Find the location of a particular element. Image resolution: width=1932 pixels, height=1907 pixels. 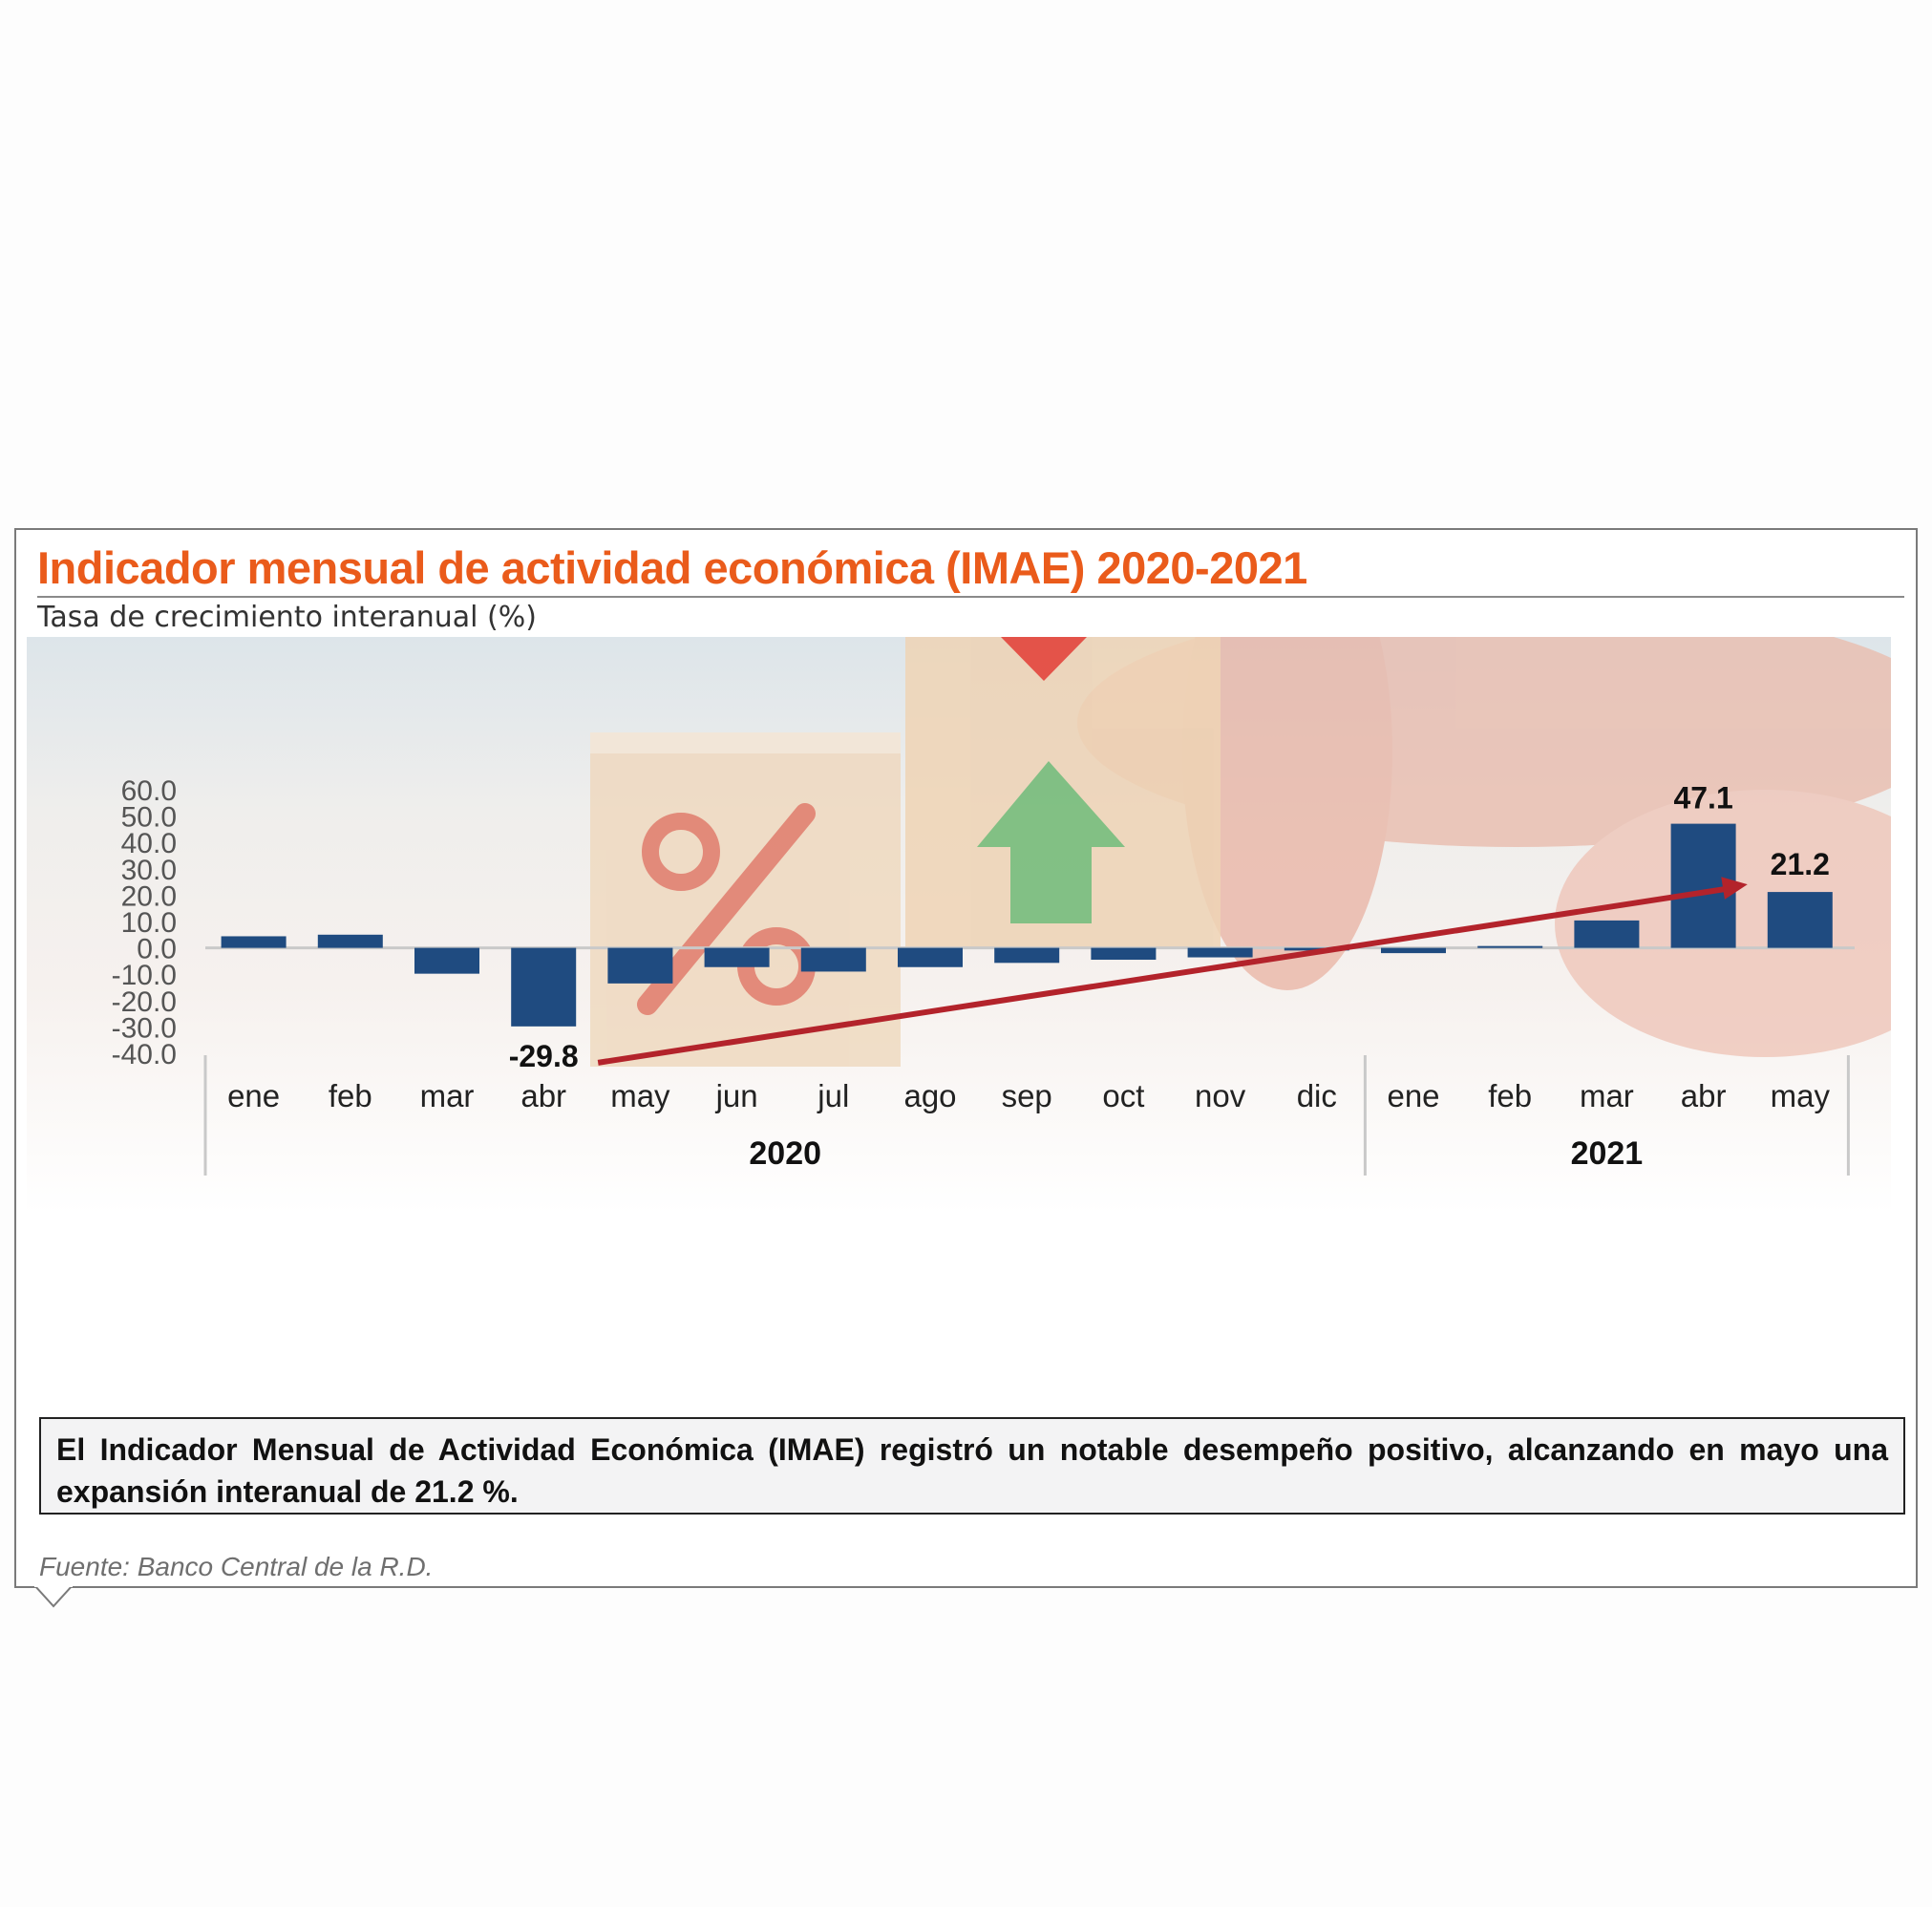

card-pointer is located at coordinates (53, 1597).